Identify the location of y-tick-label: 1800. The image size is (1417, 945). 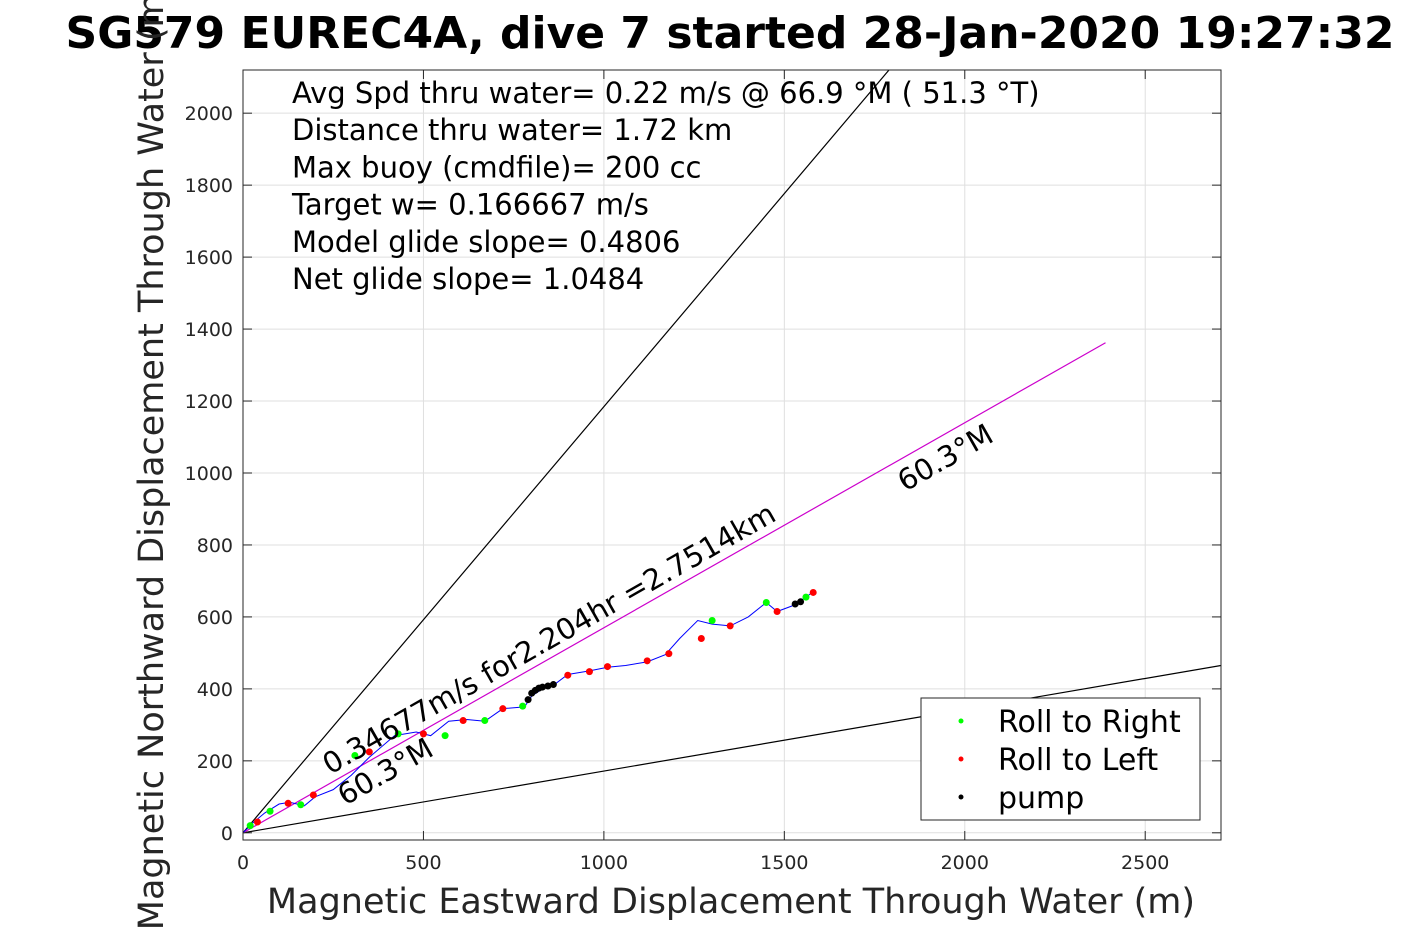
(209, 186).